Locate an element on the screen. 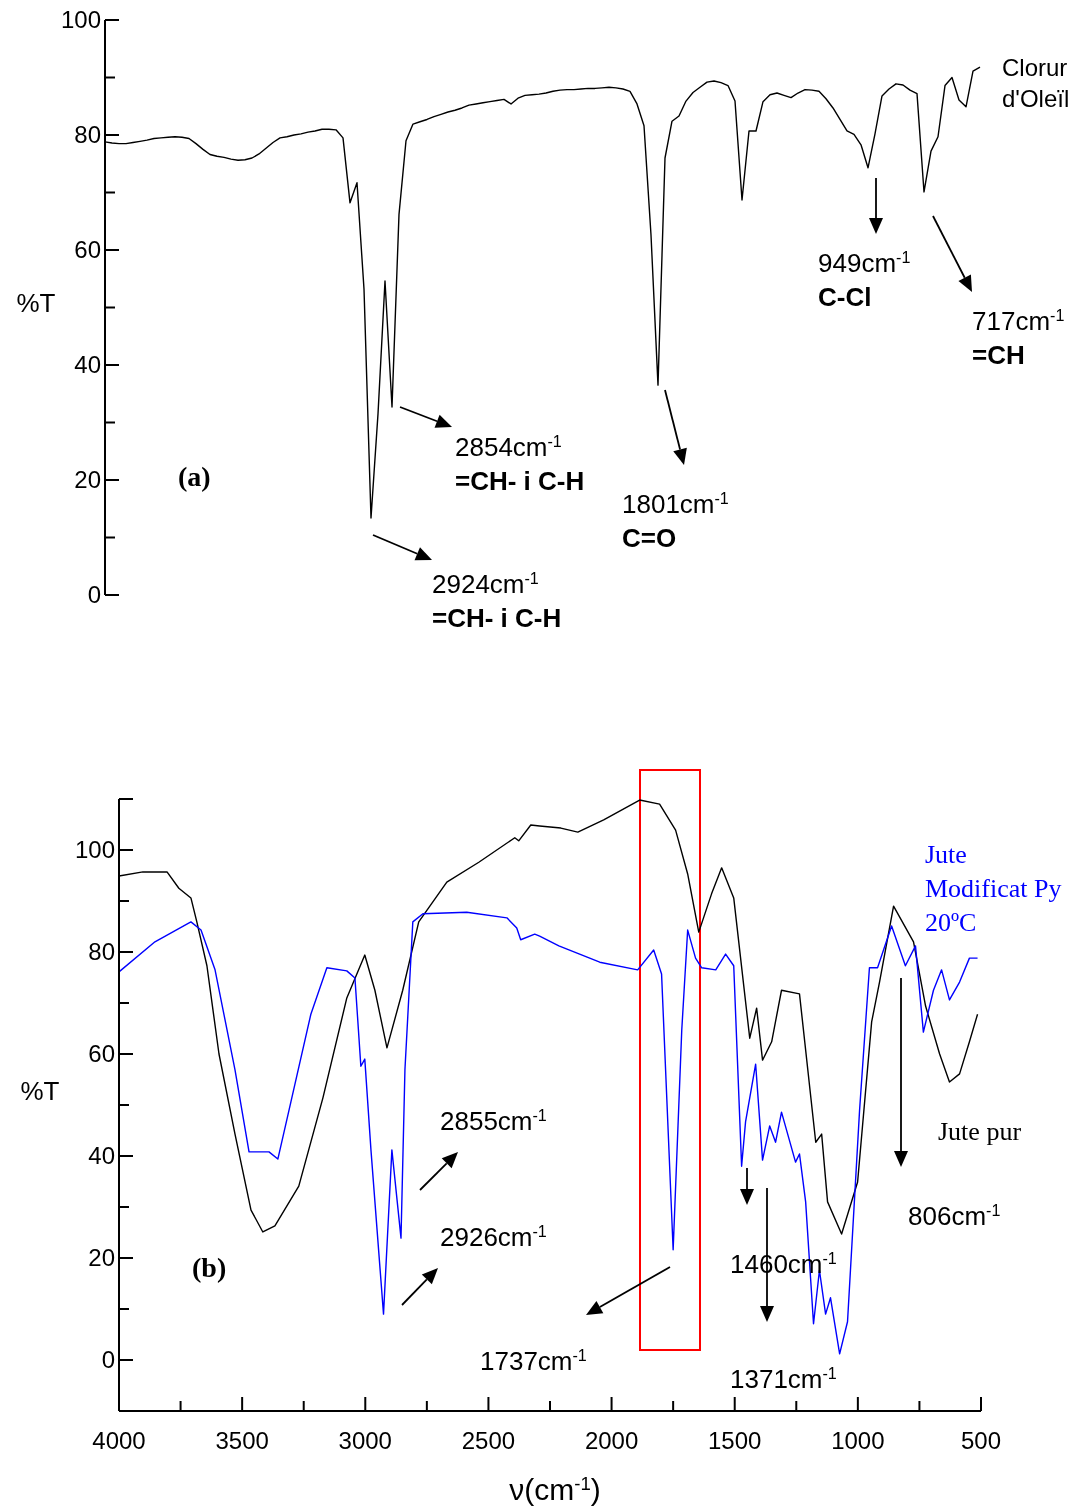 The width and height of the screenshot is (1078, 1507). x-tick-label: 2000 is located at coordinates (611, 1440).